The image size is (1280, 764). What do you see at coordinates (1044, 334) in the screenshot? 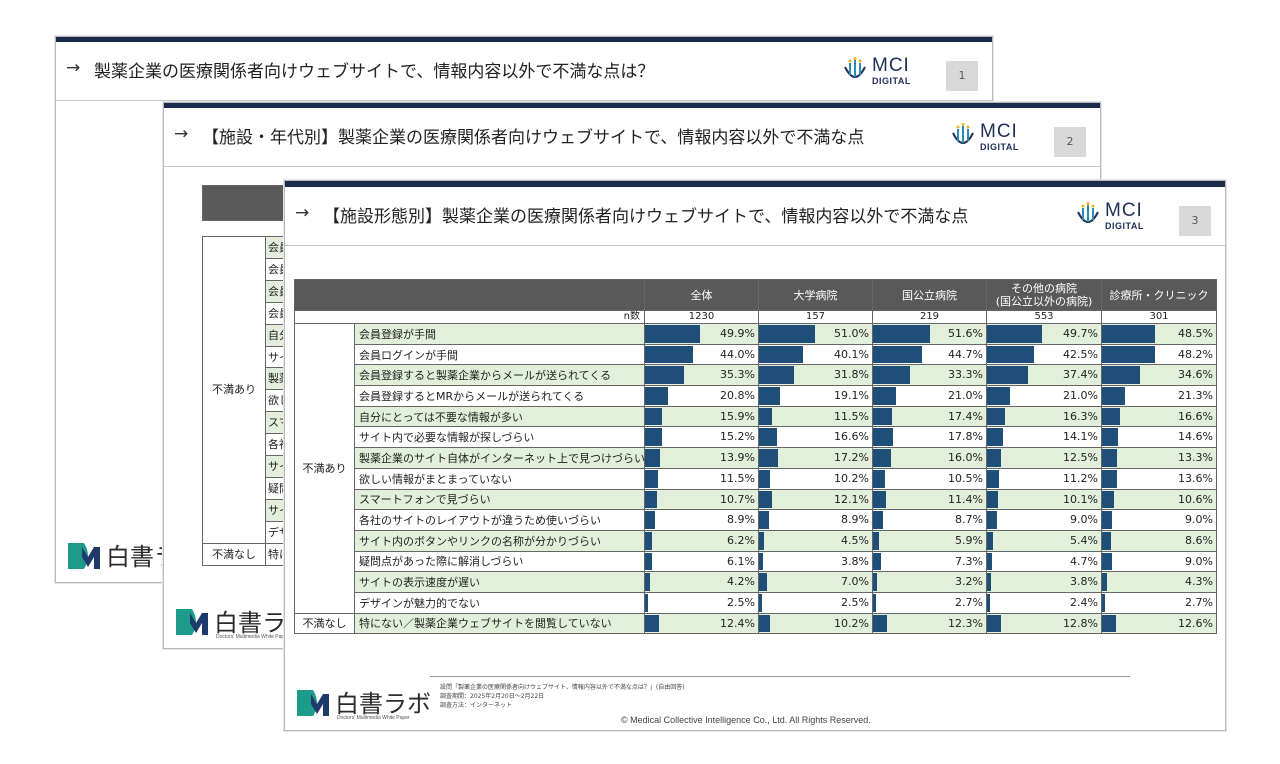
I see `value-cell: 49.7%` at bounding box center [1044, 334].